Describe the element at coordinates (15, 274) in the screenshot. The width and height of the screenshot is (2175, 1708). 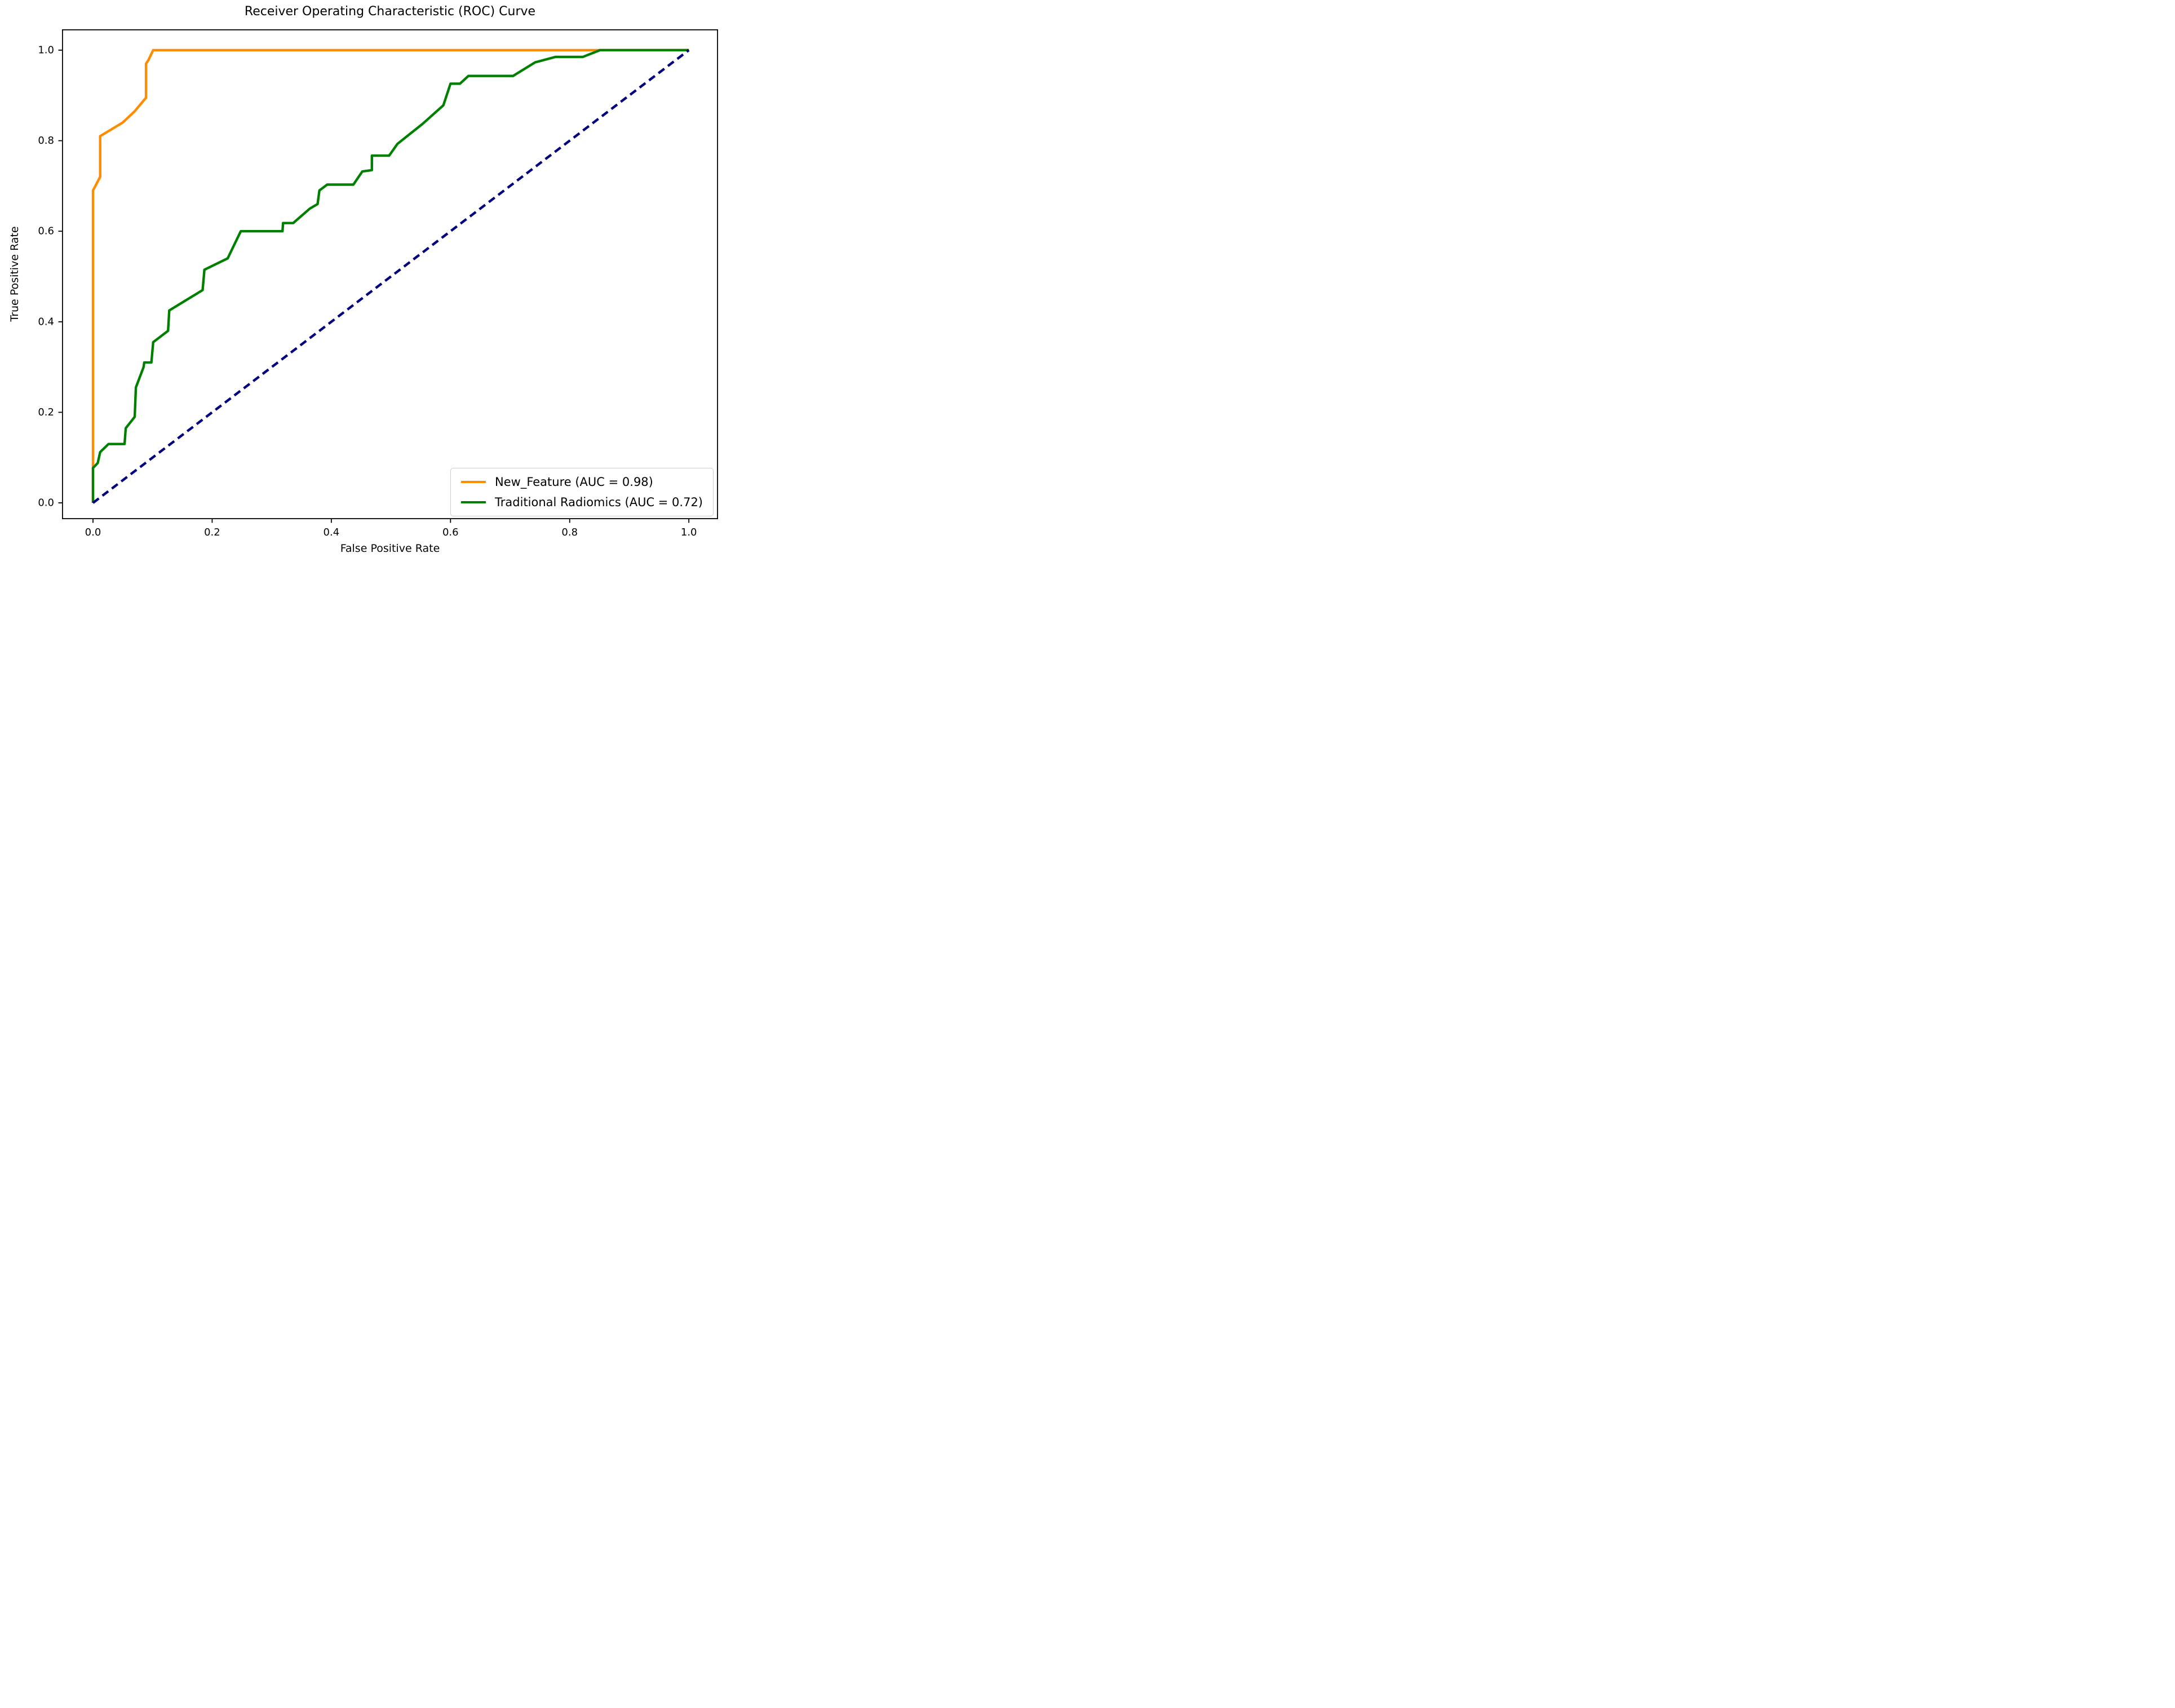
I see `y-axis-label: True Positive Rate` at that location.